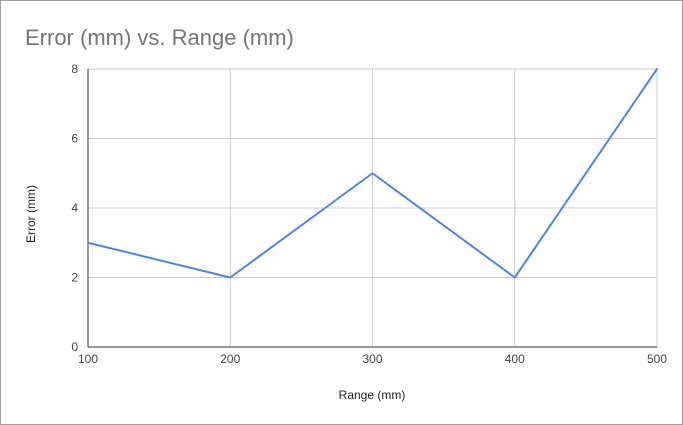  What do you see at coordinates (74, 69) in the screenshot?
I see `y-tick-label: 8` at bounding box center [74, 69].